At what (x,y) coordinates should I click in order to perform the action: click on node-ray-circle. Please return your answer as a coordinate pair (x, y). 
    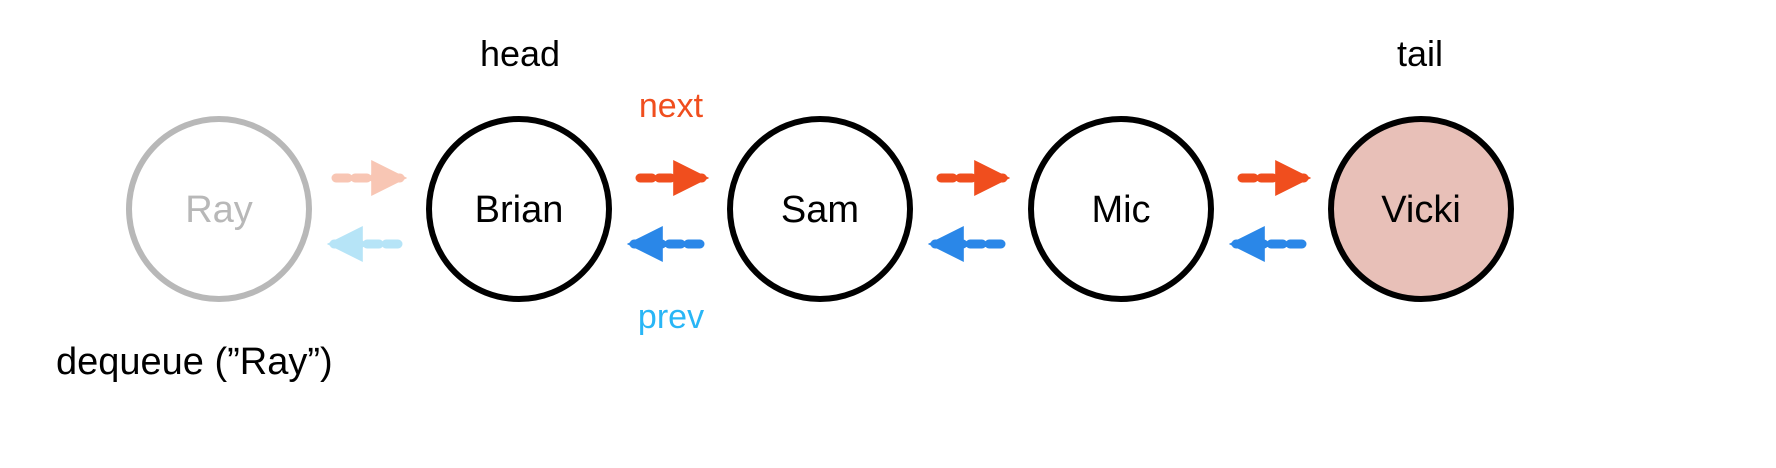
    Looking at the image, I should click on (219, 209).